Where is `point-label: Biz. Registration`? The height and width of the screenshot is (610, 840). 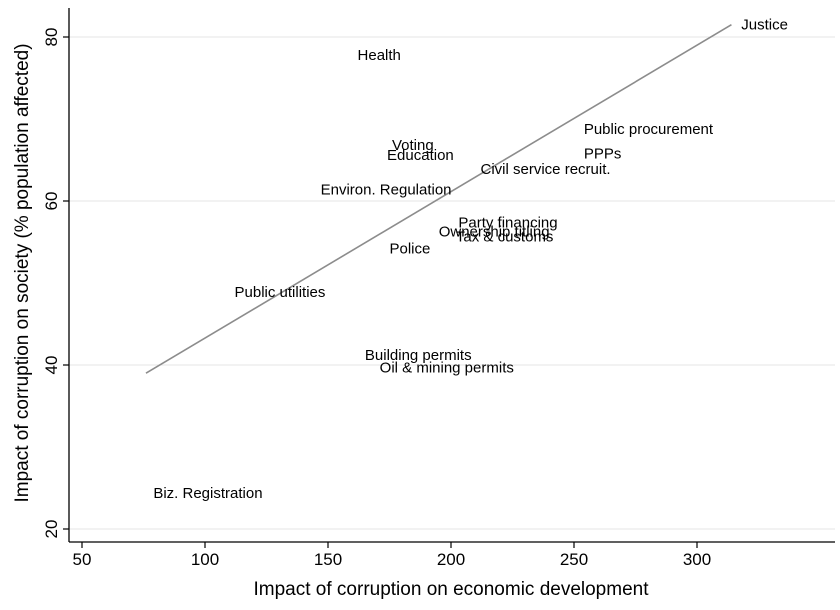 point-label: Biz. Registration is located at coordinates (207, 493).